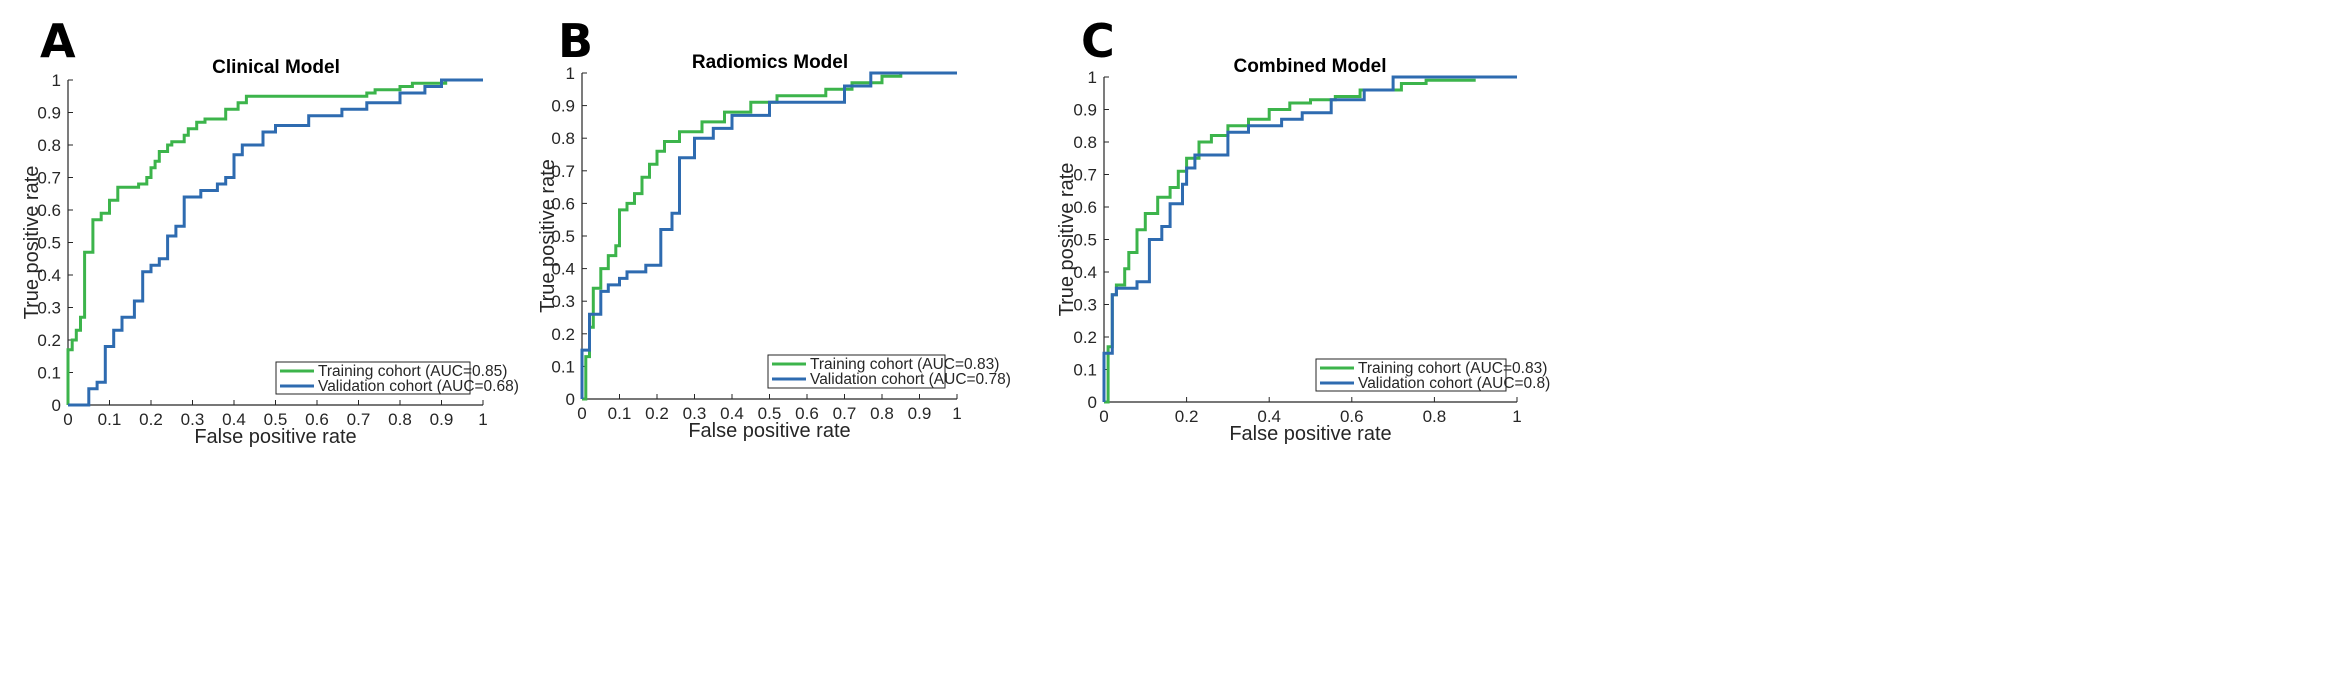 This screenshot has width=2352, height=674. Describe the element at coordinates (910, 379) in the screenshot. I see `legend-entry: Validation cohort (AUC=0.78)` at that location.